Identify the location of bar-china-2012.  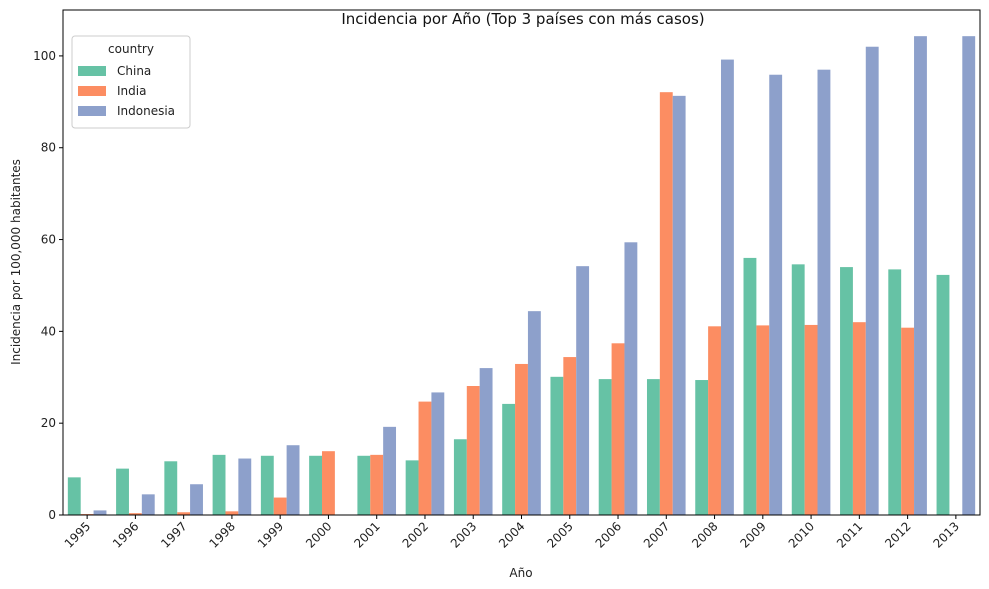
(895, 392).